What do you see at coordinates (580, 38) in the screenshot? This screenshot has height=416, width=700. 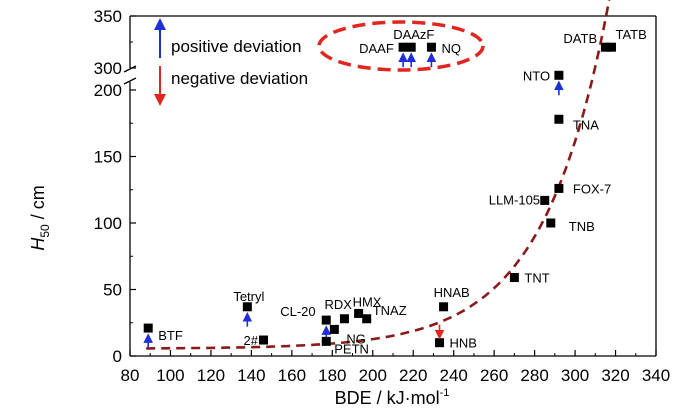 I see `point-label: DATB` at bounding box center [580, 38].